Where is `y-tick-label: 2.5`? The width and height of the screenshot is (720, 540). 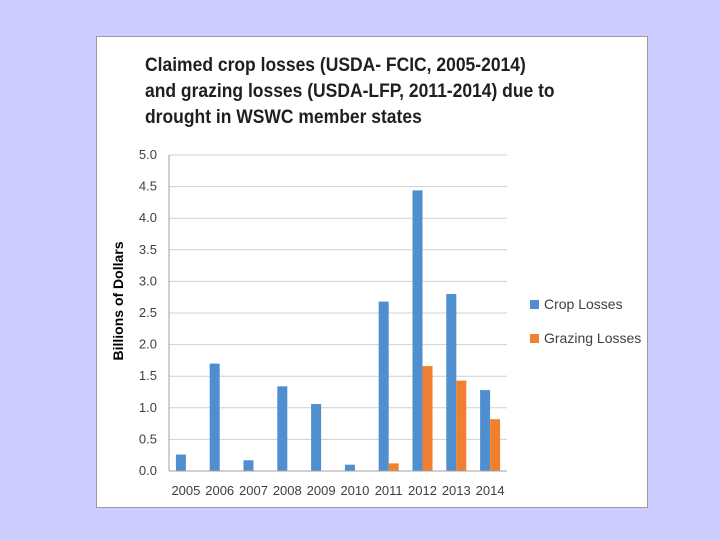
y-tick-label: 2.5 is located at coordinates (148, 312).